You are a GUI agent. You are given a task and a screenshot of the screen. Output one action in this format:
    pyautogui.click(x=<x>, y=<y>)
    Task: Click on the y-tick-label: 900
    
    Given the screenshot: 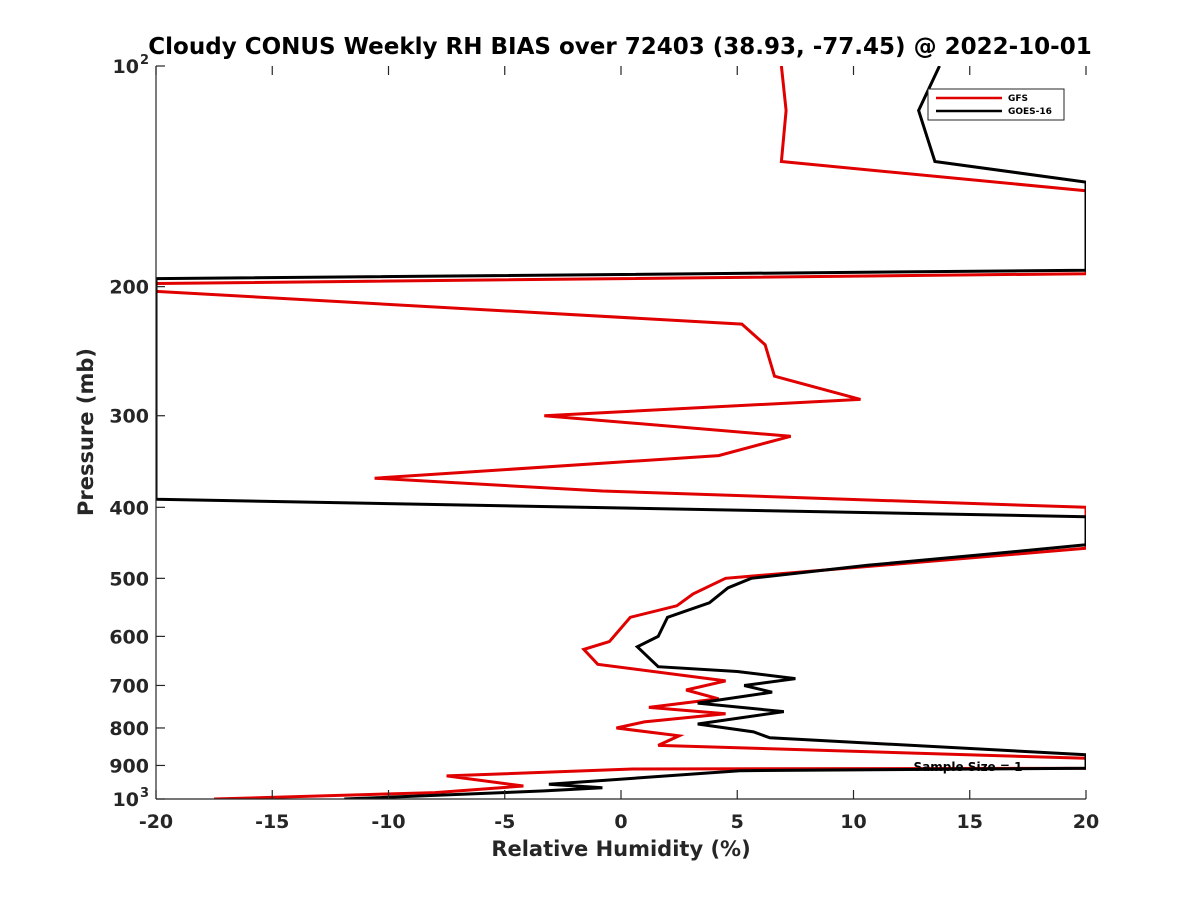 What is the action you would take?
    pyautogui.click(x=129, y=766)
    